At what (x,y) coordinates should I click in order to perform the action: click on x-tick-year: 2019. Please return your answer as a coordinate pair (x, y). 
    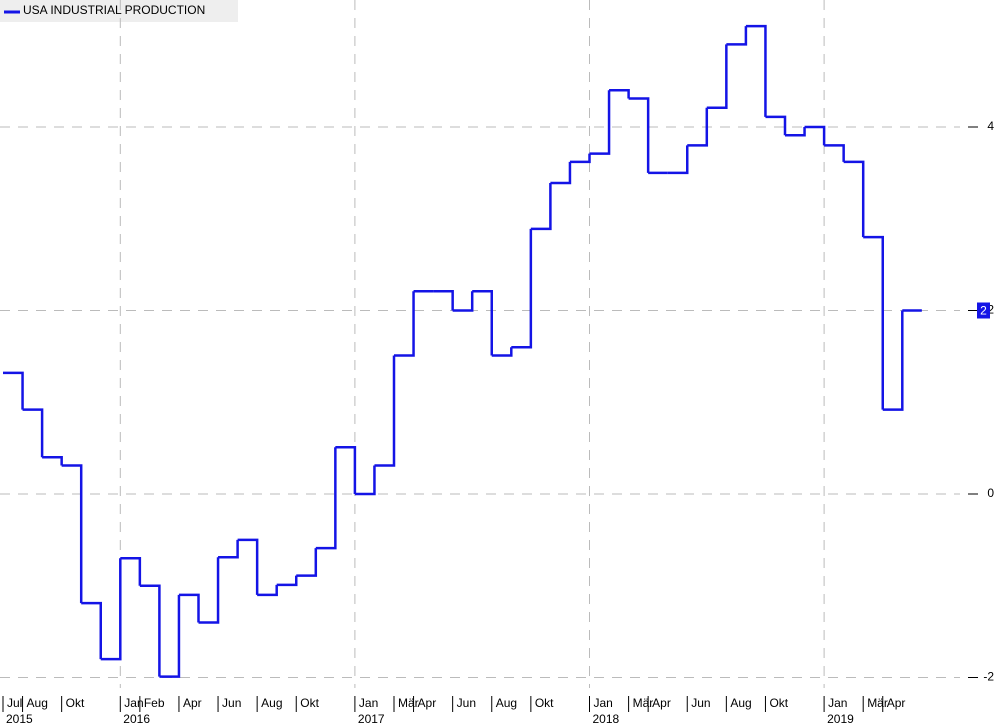
    Looking at the image, I should click on (840, 719).